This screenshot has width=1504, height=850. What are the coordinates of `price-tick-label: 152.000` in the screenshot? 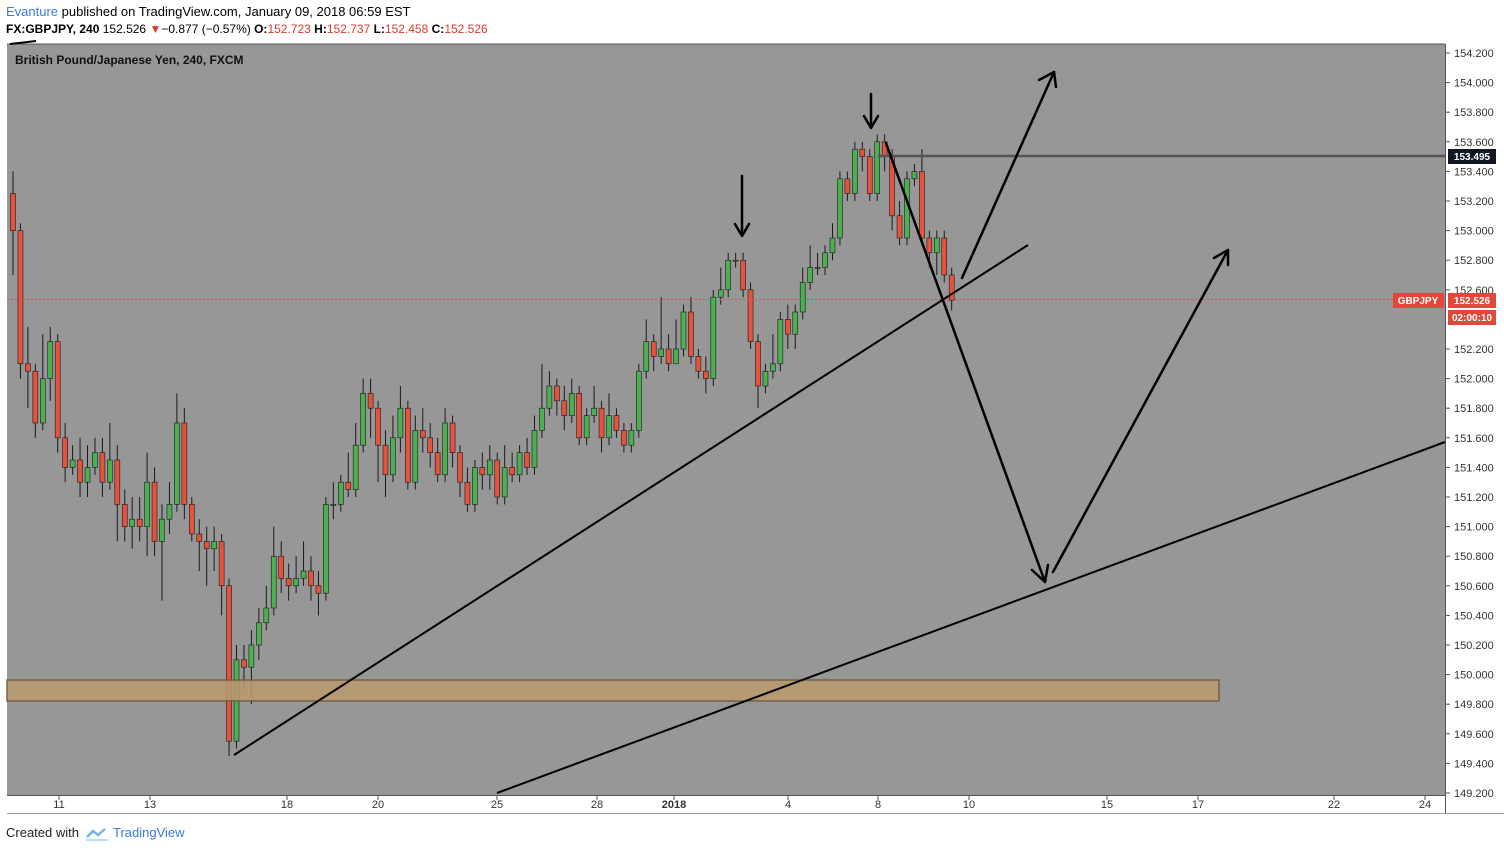 It's located at (1474, 380).